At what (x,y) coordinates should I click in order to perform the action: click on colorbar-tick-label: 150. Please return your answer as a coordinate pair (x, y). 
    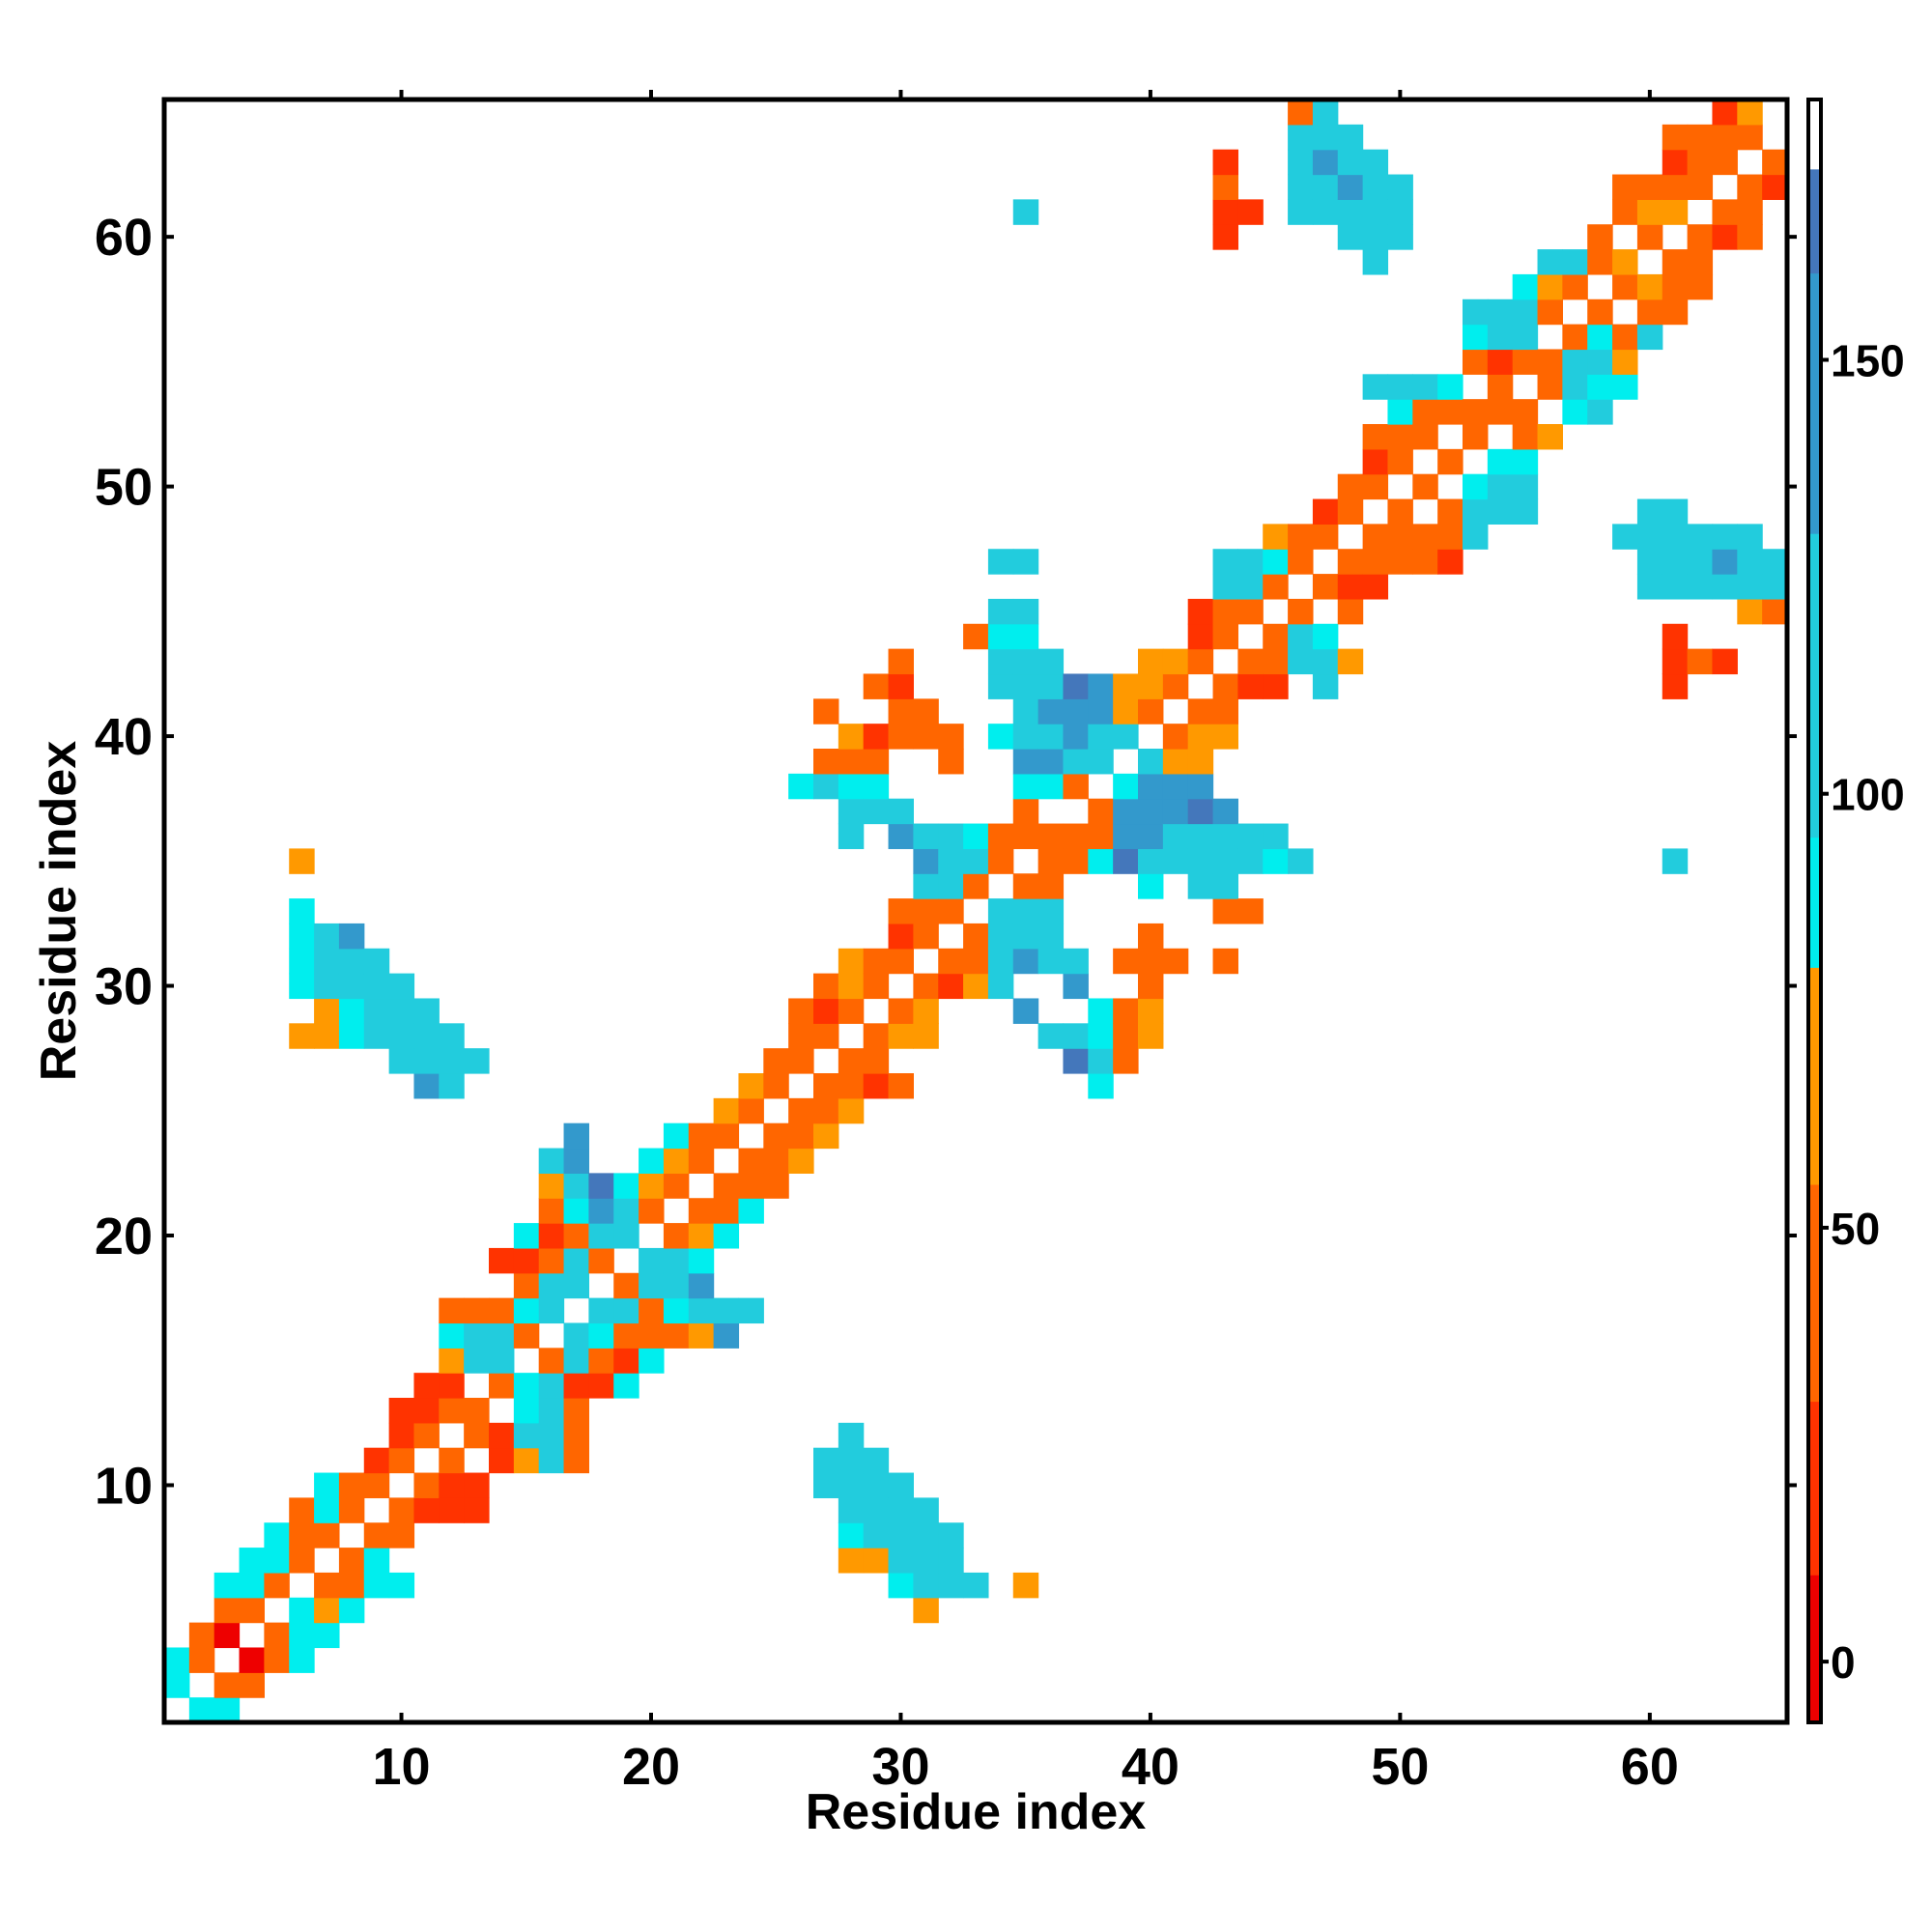
    Looking at the image, I should click on (1868, 361).